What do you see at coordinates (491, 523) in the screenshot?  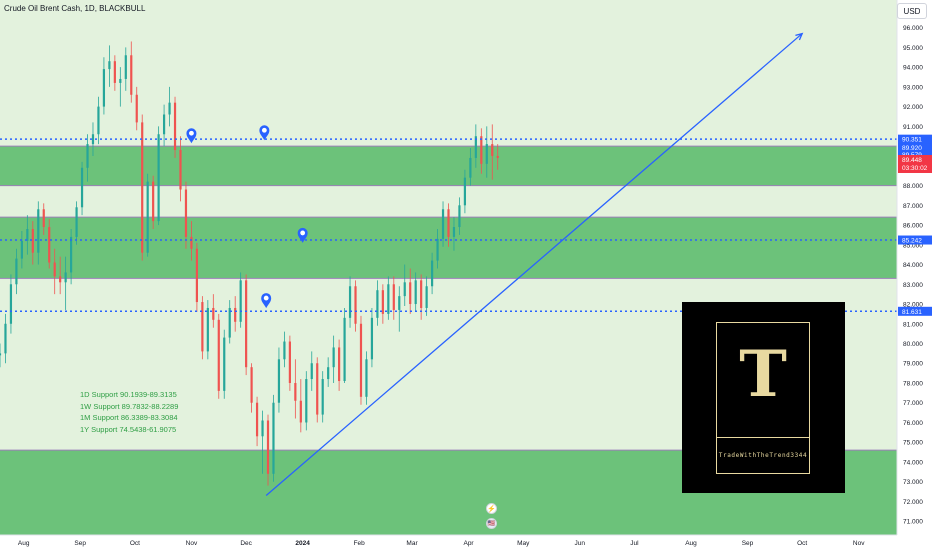 I see `us-flag-icon: 🇺🇸` at bounding box center [491, 523].